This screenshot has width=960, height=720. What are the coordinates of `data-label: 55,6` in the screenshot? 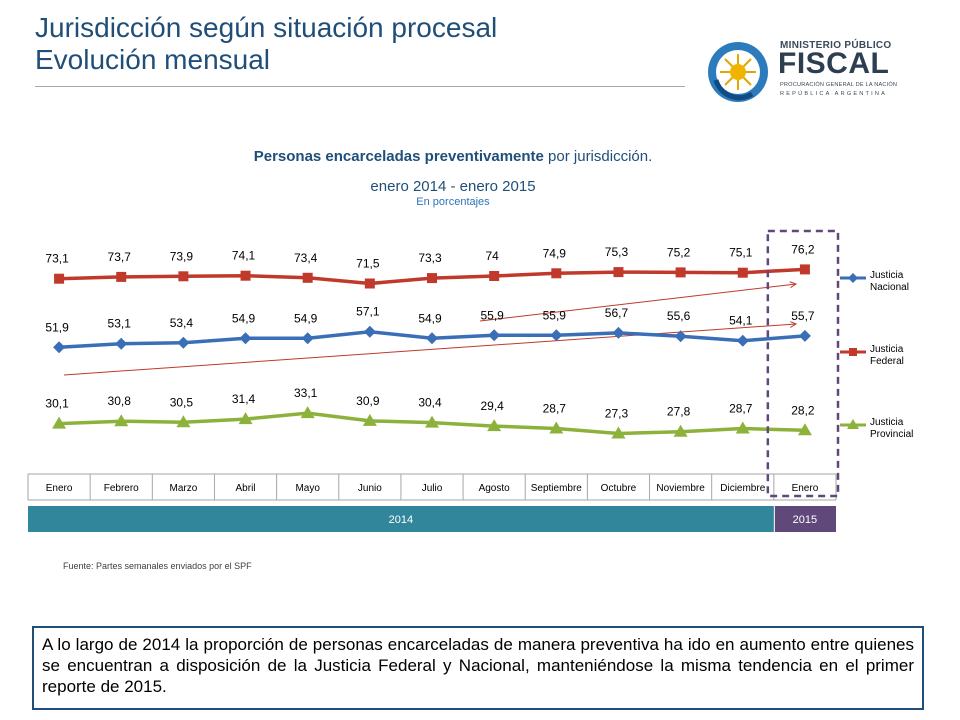 It's located at (679, 316).